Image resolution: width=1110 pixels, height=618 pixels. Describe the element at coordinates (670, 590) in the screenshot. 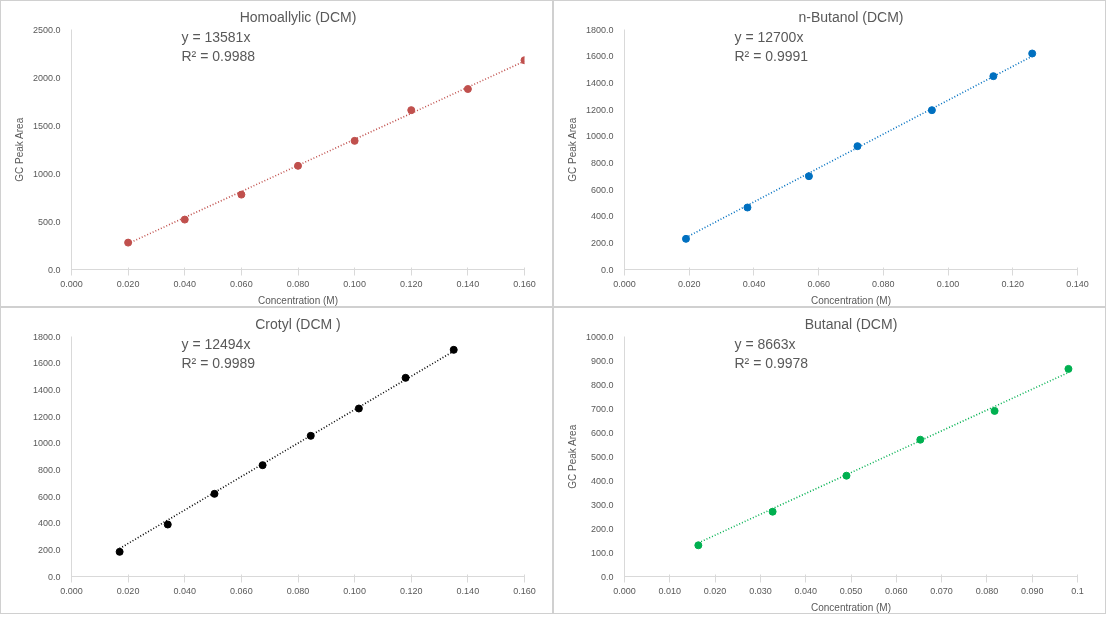

I see `x-tick-label: 0.010` at that location.